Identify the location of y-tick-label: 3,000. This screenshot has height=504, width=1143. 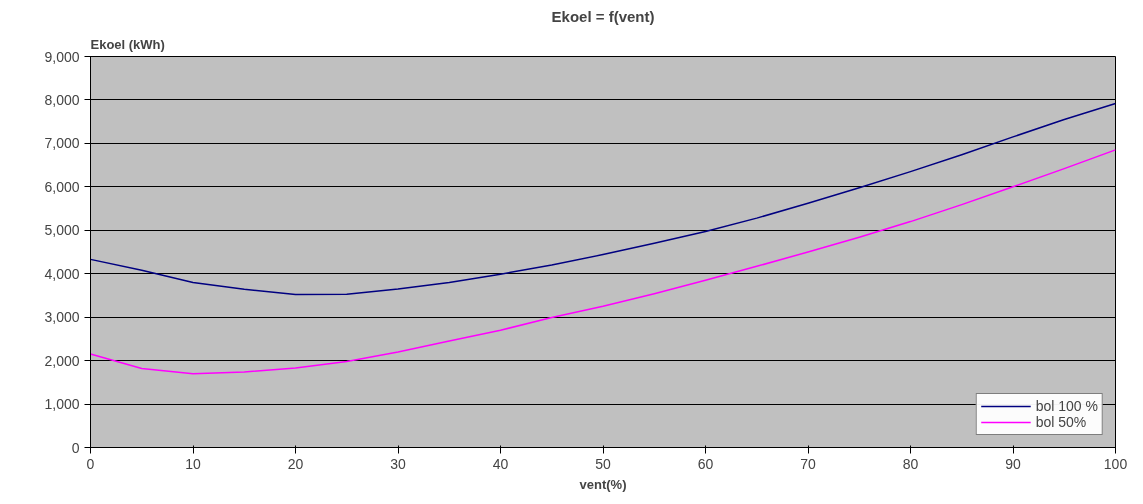
(62, 317).